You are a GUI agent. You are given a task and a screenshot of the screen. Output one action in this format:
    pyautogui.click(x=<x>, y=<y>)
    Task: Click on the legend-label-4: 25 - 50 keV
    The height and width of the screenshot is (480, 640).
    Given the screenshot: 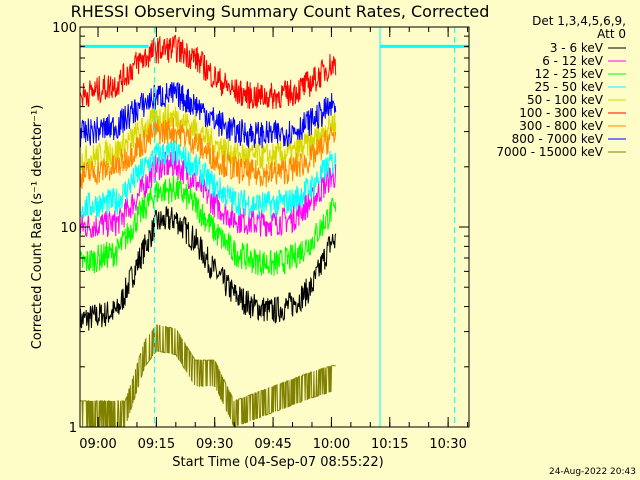 What is the action you would take?
    pyautogui.click(x=569, y=87)
    